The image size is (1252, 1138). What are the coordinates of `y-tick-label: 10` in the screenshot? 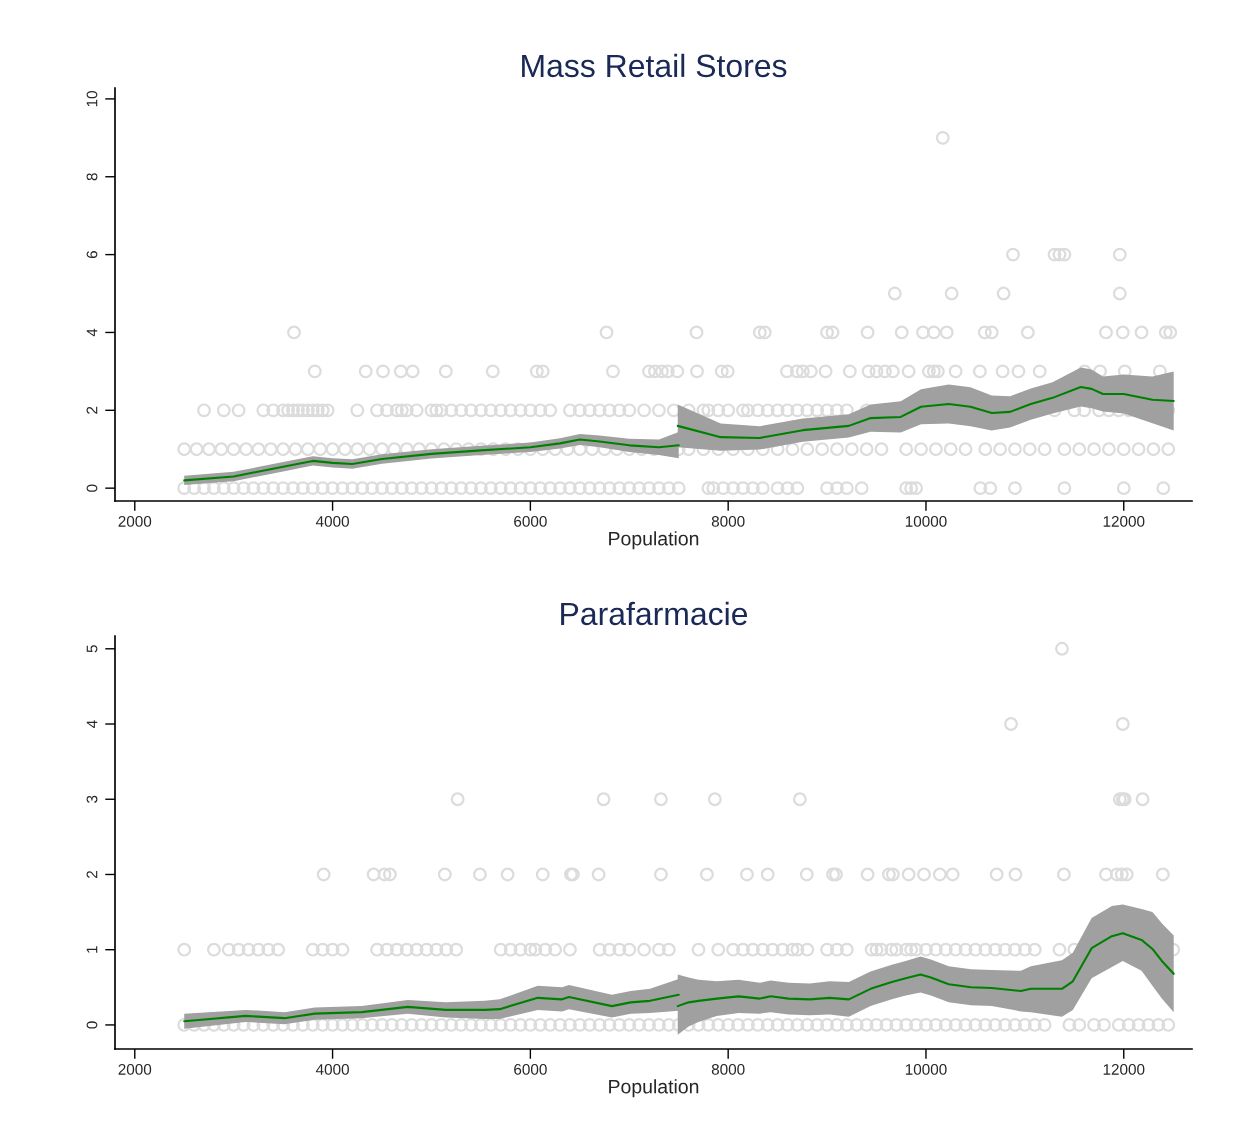 It's located at (92, 99).